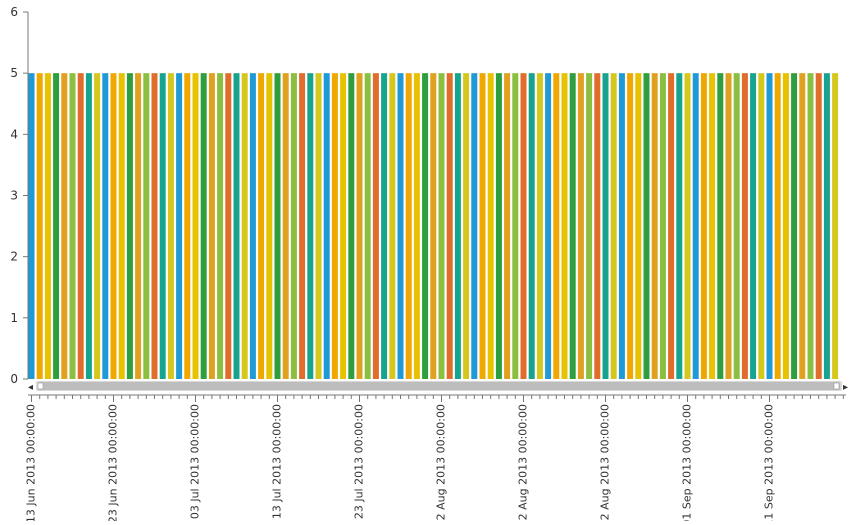 The height and width of the screenshot is (525, 863). Describe the element at coordinates (40, 386) in the screenshot. I see `scrollbar-handle-left` at that location.